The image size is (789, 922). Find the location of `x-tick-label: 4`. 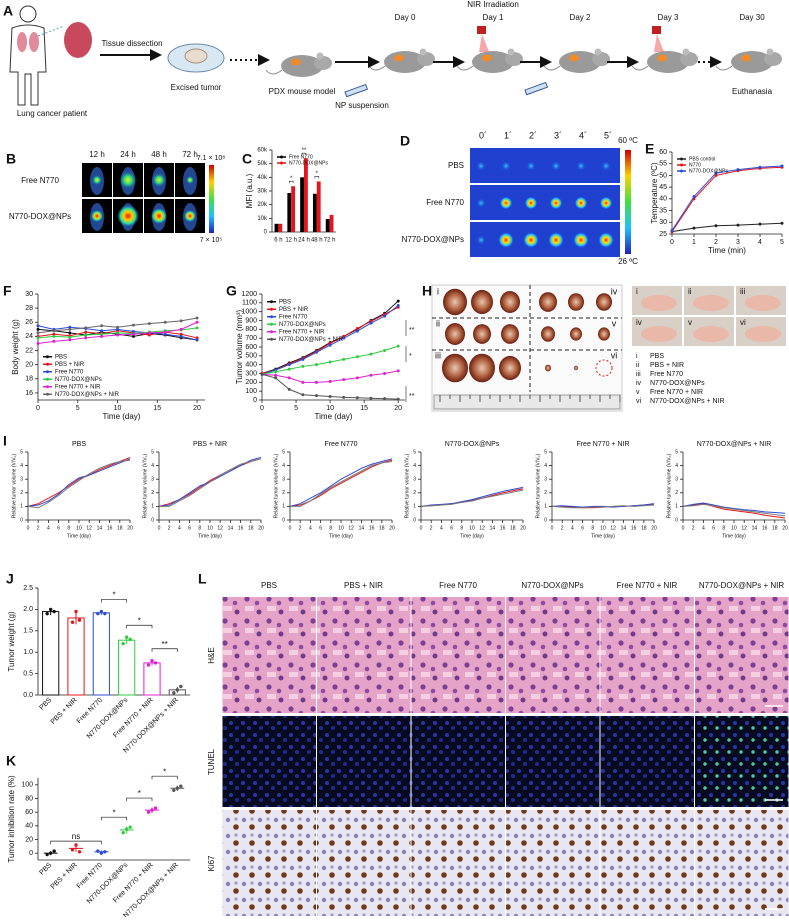

x-tick-label: 4 is located at coordinates (760, 242).